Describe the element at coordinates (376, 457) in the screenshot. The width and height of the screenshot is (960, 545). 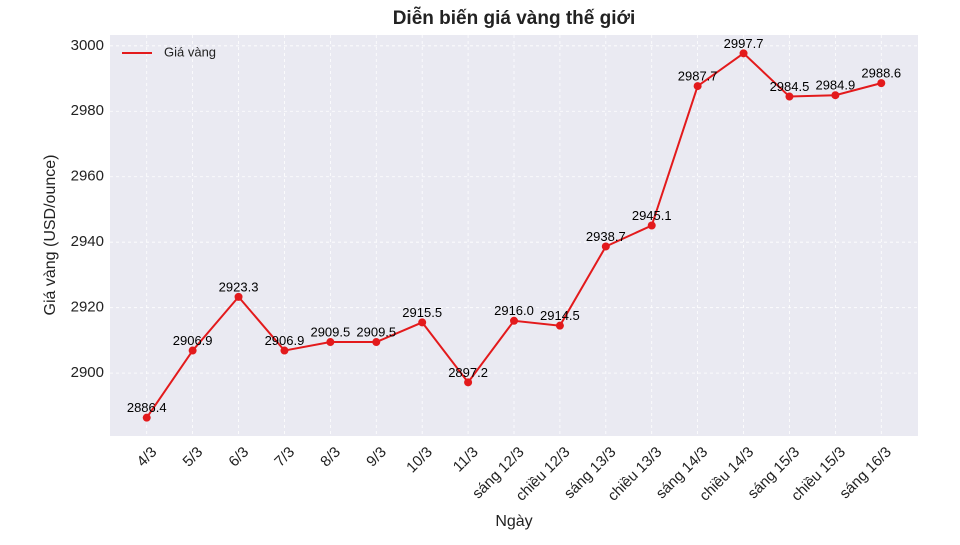
I see `x-tick-label: 9/3` at that location.